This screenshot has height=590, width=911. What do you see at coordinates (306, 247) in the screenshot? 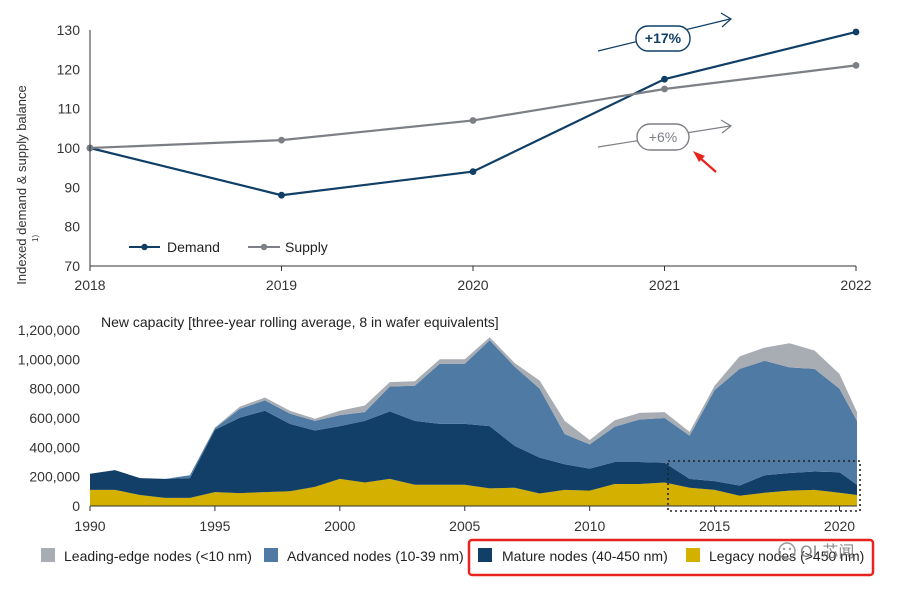
I see `legend-supply-label: Supply` at bounding box center [306, 247].